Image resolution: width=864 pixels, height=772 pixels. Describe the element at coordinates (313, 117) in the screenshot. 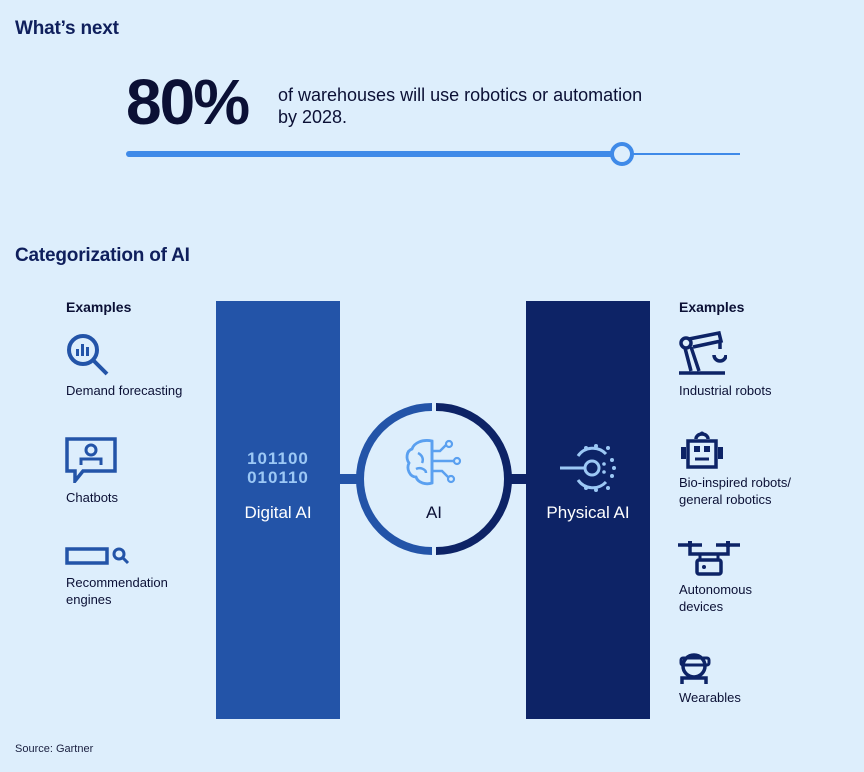

I see `stat-text-line2: by 2028.` at that location.